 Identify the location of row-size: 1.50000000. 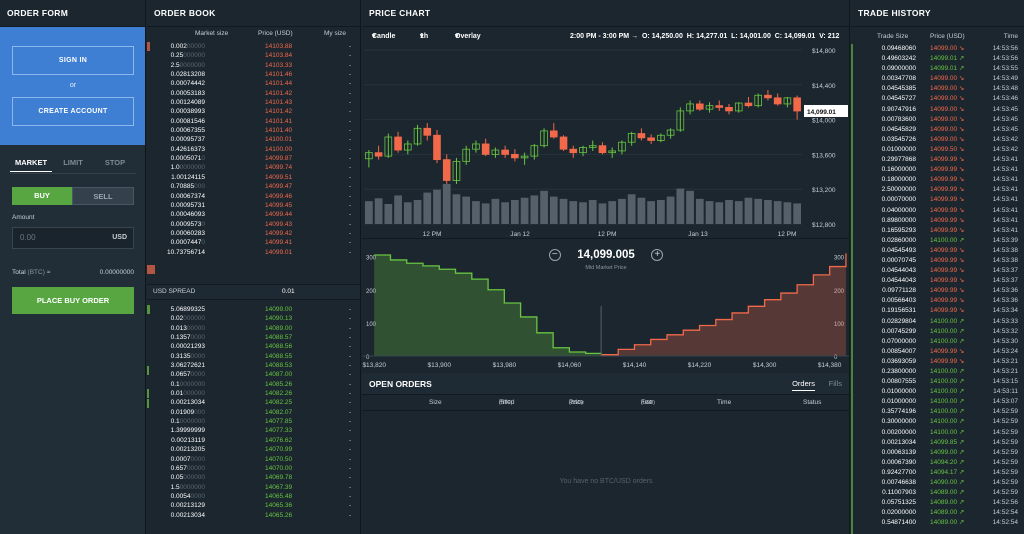
(187, 487).